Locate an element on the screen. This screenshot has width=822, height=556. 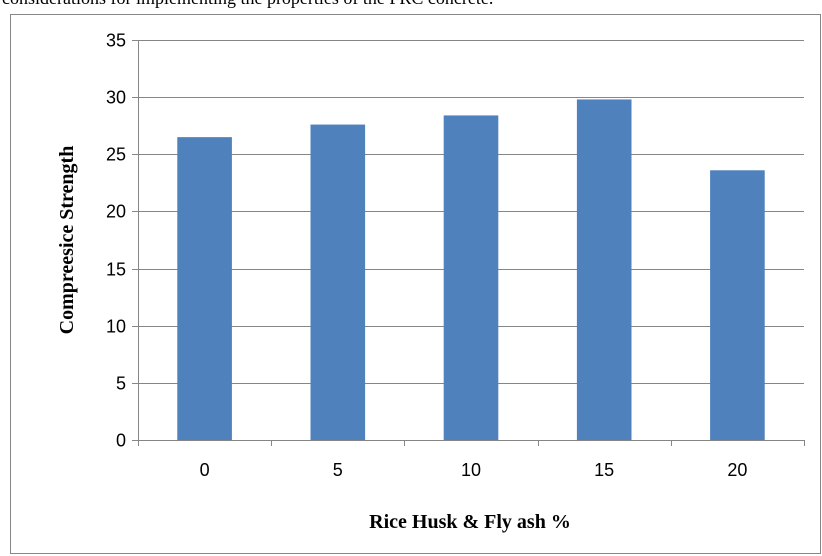
y-tick-label-0: 0 is located at coordinates (121, 441).